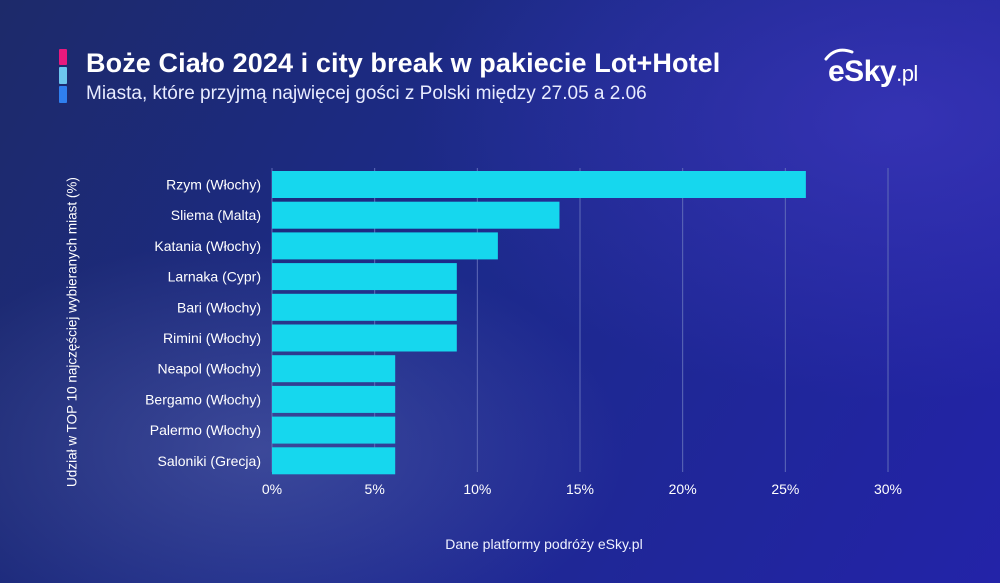 The image size is (1000, 583). What do you see at coordinates (203, 399) in the screenshot?
I see `category-label: Bergamo (Włochy)` at bounding box center [203, 399].